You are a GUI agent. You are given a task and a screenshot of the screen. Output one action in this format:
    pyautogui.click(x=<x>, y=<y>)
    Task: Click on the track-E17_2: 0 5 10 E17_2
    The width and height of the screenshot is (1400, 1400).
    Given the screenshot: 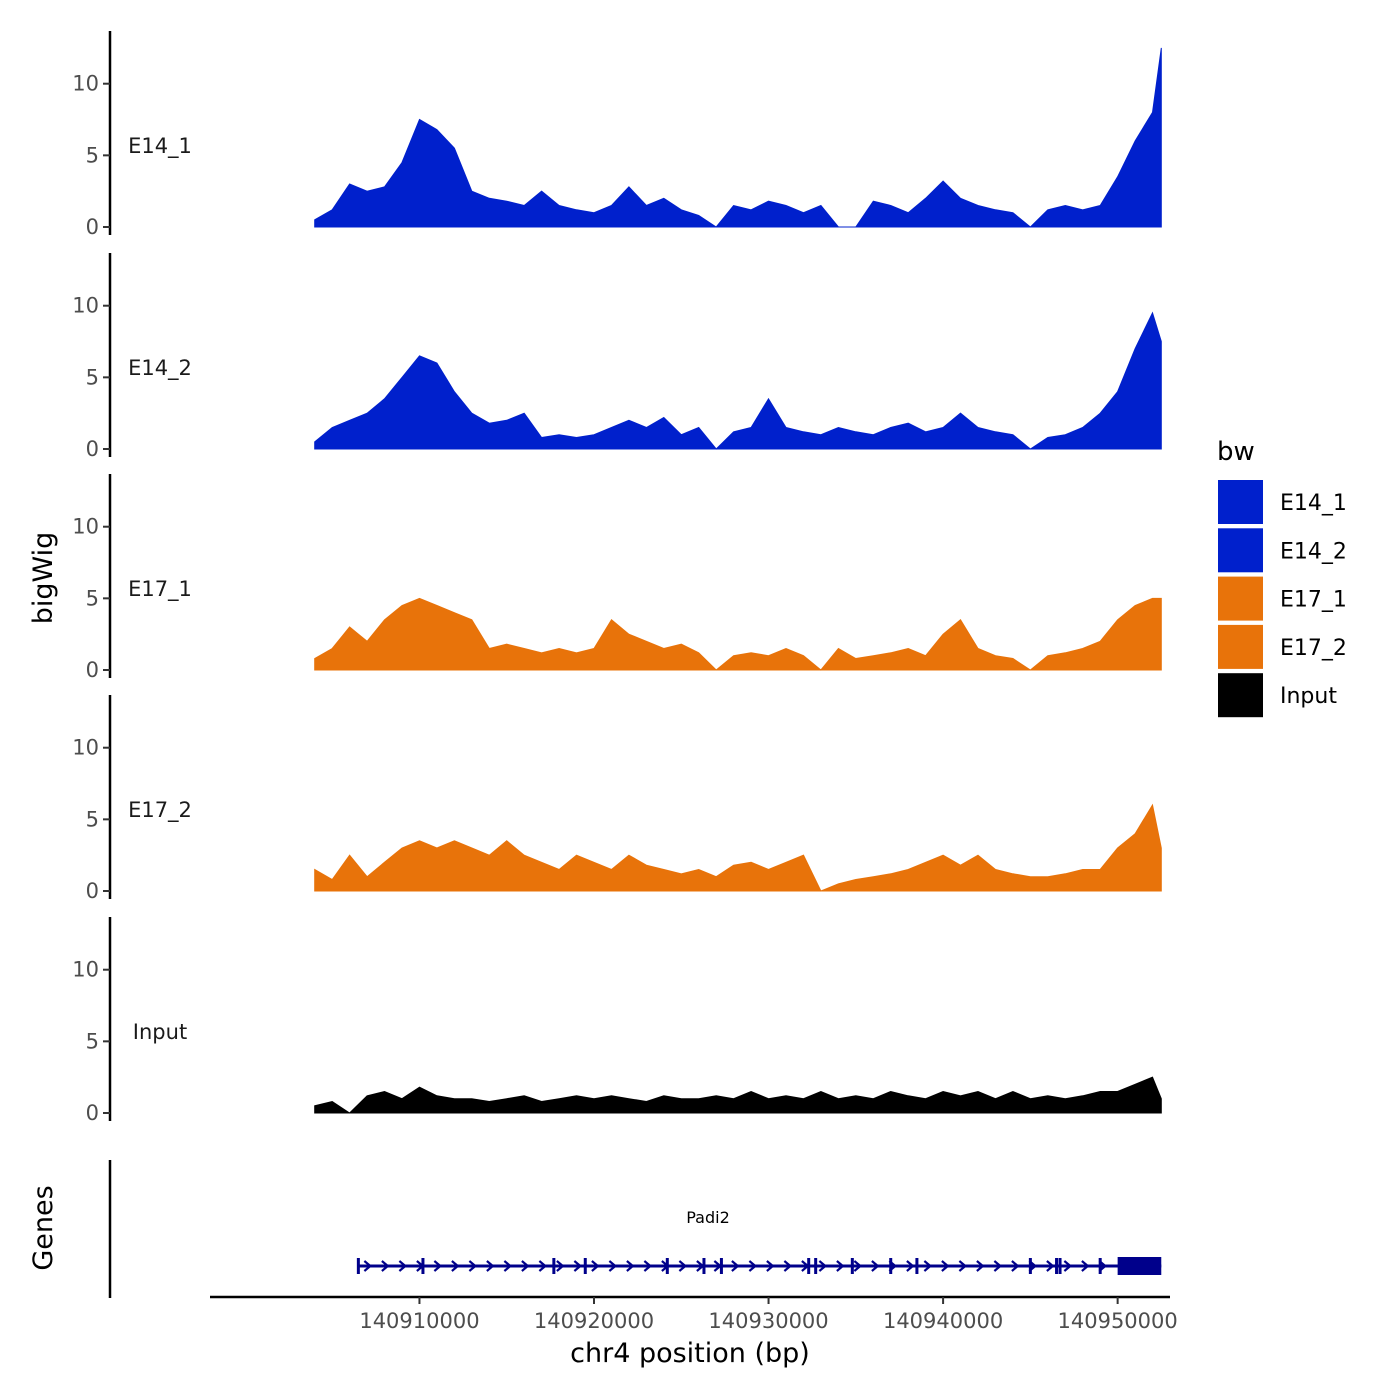 What is the action you would take?
    pyautogui.click(x=617, y=799)
    